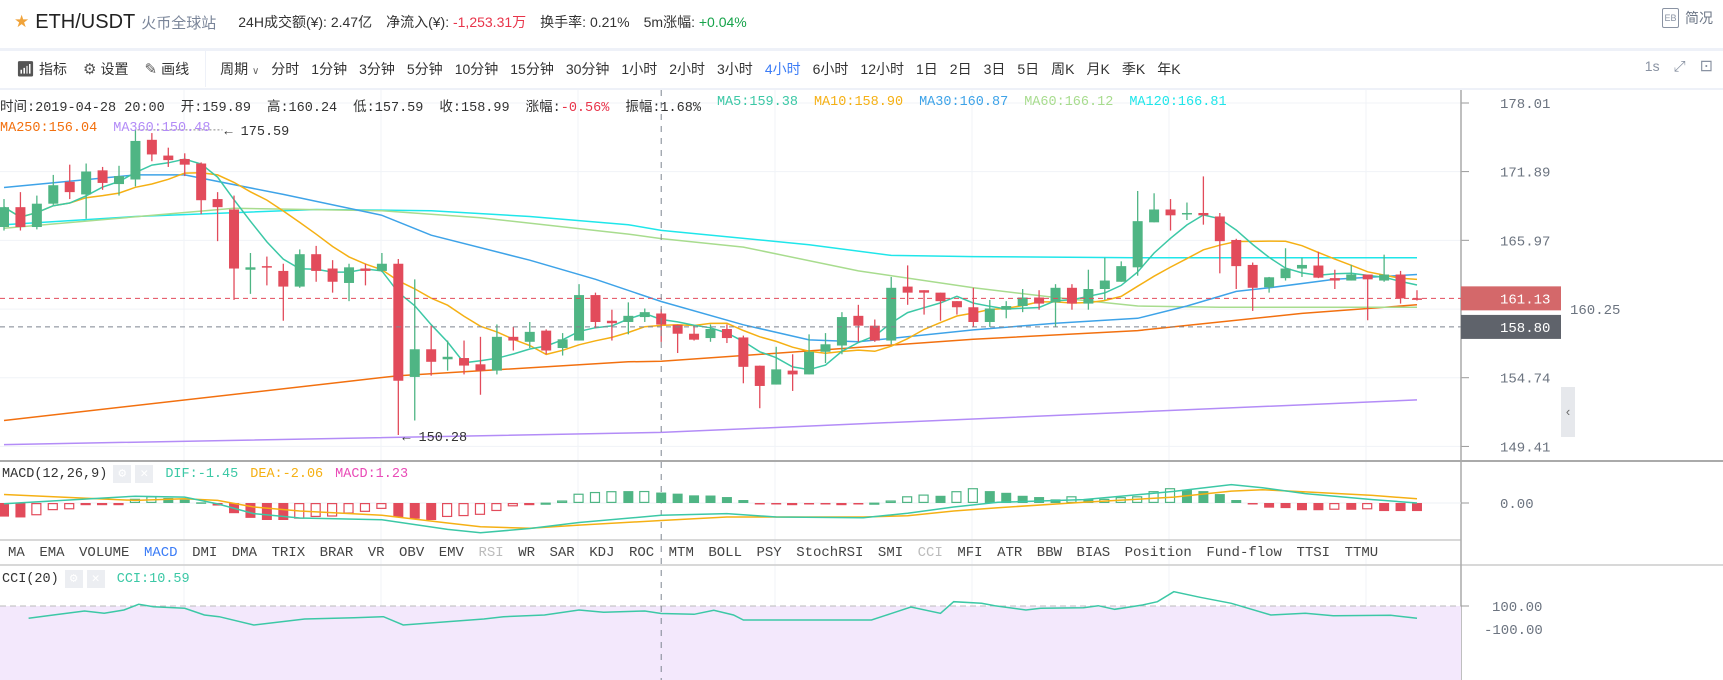  Describe the element at coordinates (412, 553) in the screenshot. I see `indicator-tab-obv: OBV` at that location.